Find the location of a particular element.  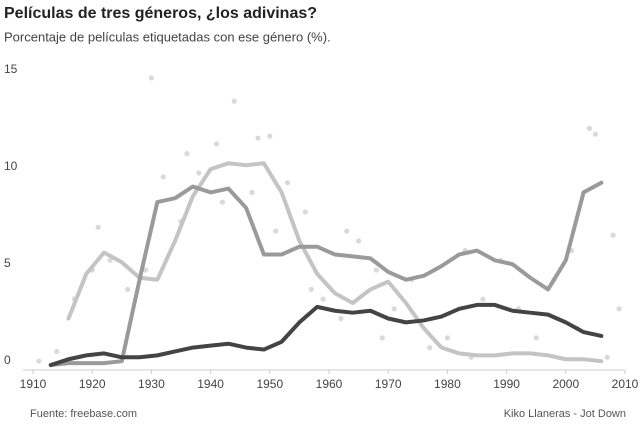

source: Fuente: freebase.com is located at coordinates (83, 414).